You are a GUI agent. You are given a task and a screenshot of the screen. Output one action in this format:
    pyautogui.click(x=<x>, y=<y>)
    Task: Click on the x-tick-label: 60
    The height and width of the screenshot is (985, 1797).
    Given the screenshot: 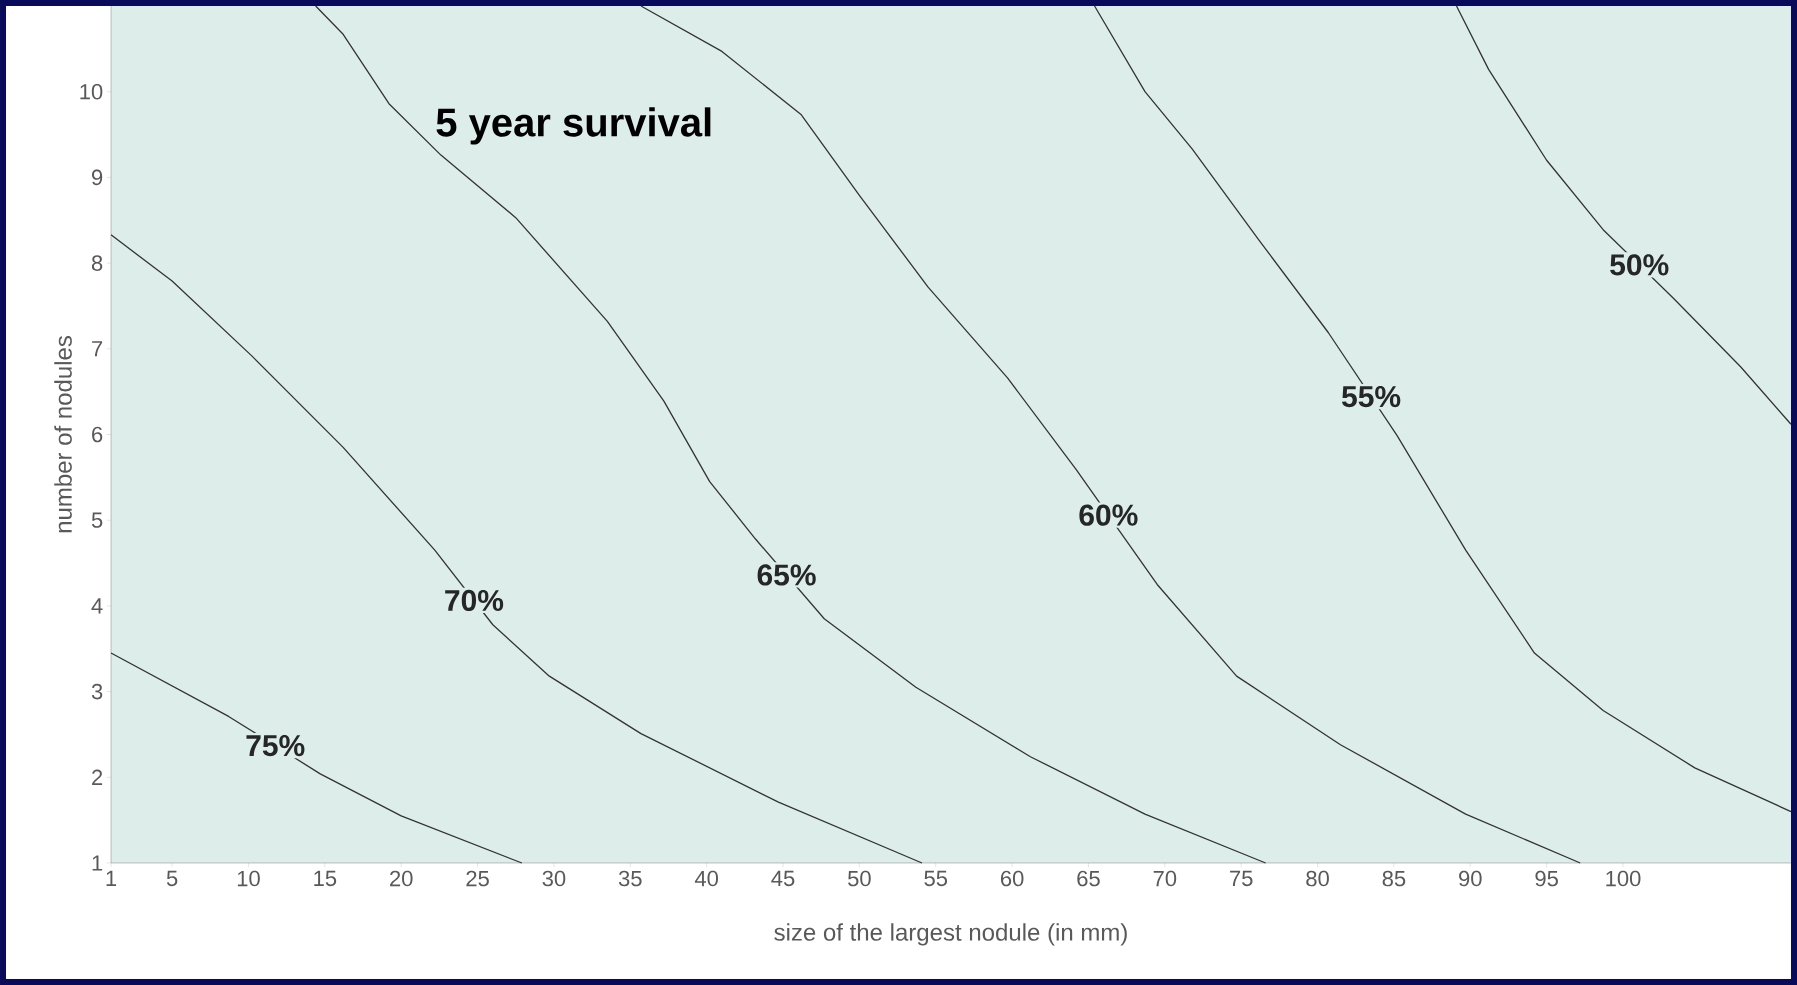 What is the action you would take?
    pyautogui.click(x=1012, y=878)
    